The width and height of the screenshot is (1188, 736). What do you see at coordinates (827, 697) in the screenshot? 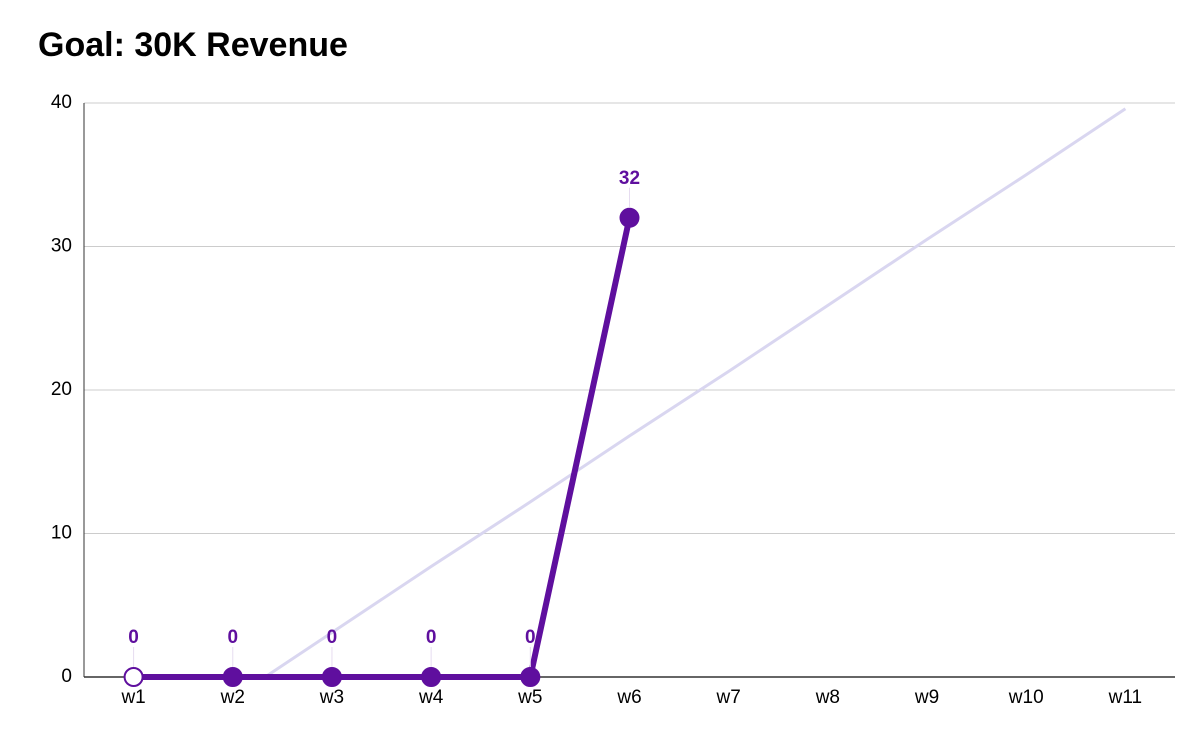
I see `x-tick-label: w8` at bounding box center [827, 697].